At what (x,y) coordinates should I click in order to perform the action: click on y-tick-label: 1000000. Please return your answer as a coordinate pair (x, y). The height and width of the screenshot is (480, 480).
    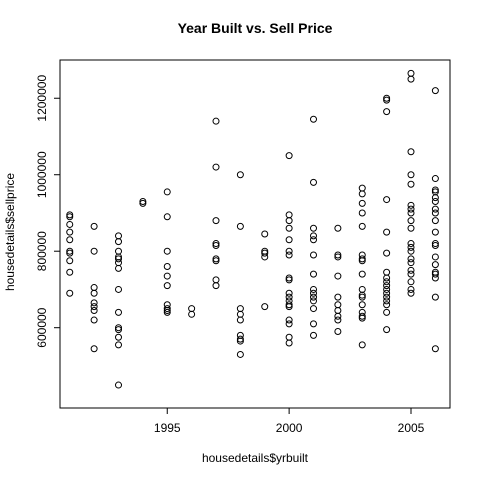
    Looking at the image, I should click on (42, 174).